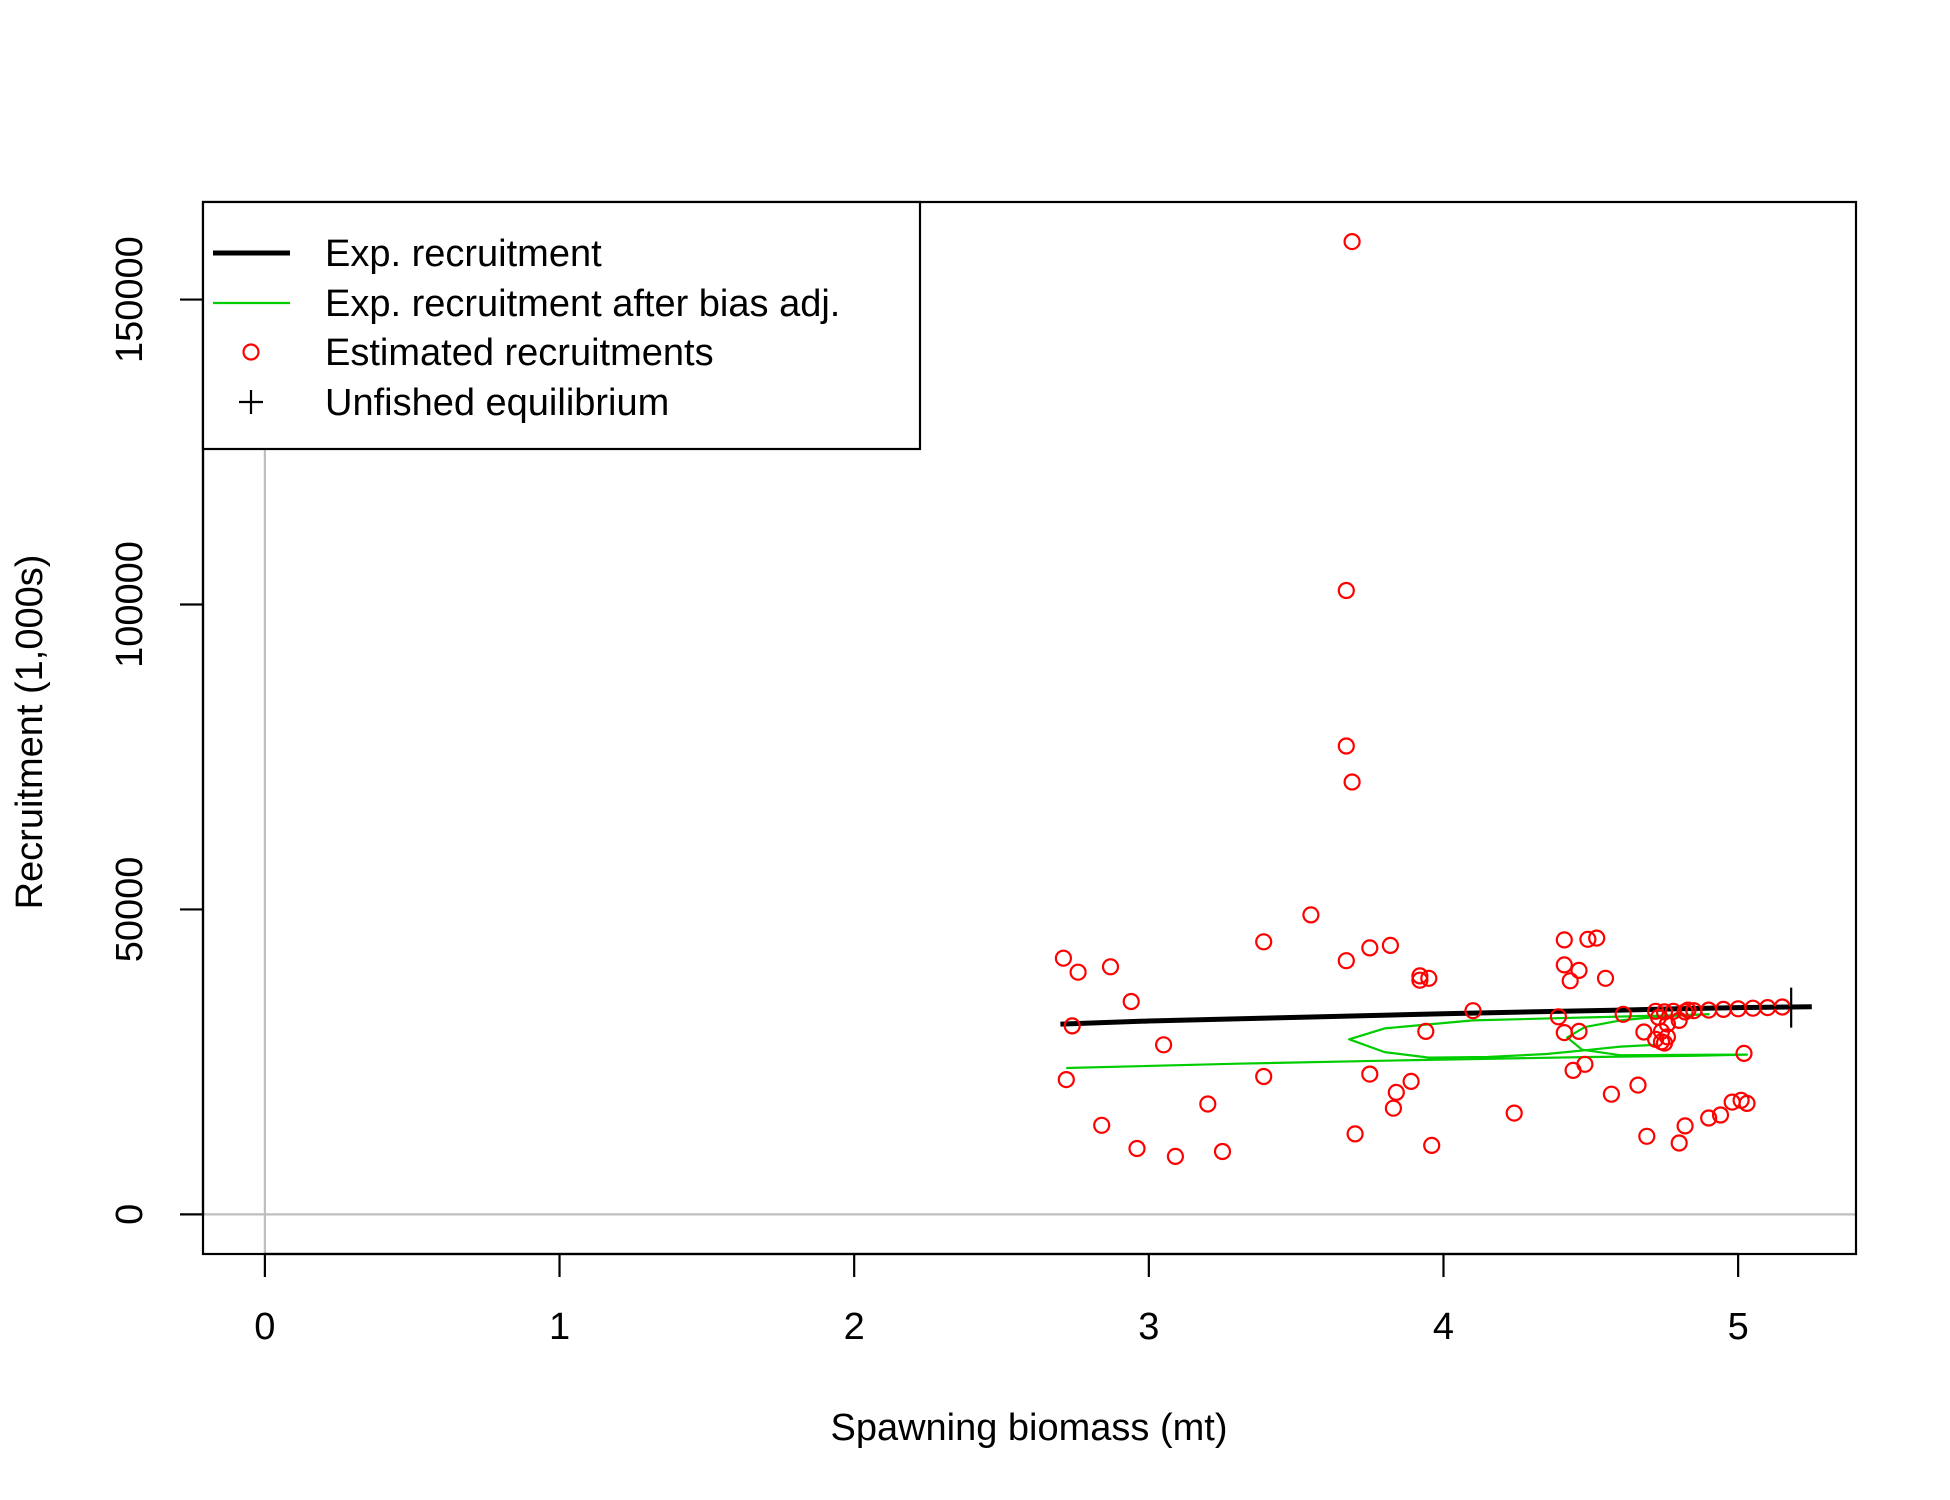  Describe the element at coordinates (130, 604) in the screenshot. I see `y-tick-label-2: 100000` at that location.